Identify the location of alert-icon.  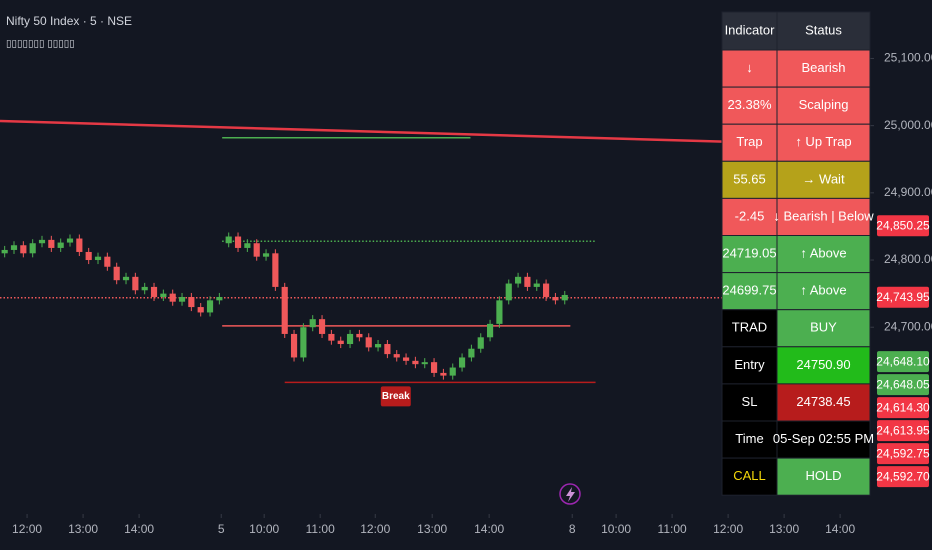
(570, 494).